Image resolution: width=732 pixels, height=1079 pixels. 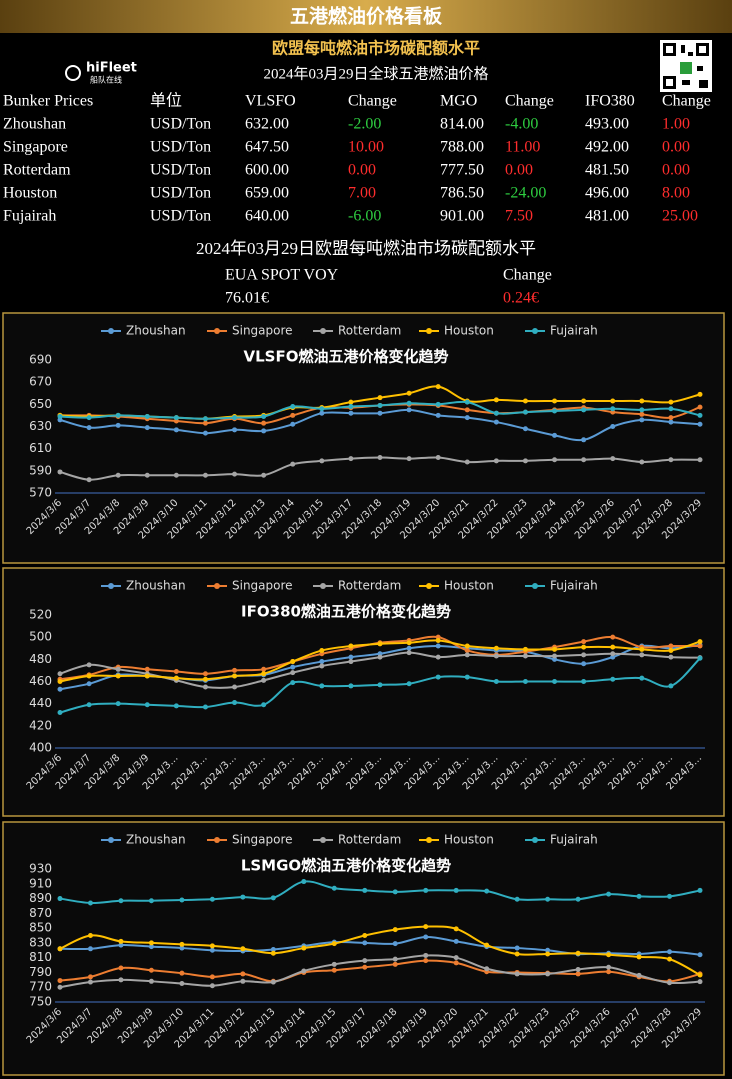 What do you see at coordinates (262, 331) in the screenshot?
I see `legend-label: Singapore` at bounding box center [262, 331].